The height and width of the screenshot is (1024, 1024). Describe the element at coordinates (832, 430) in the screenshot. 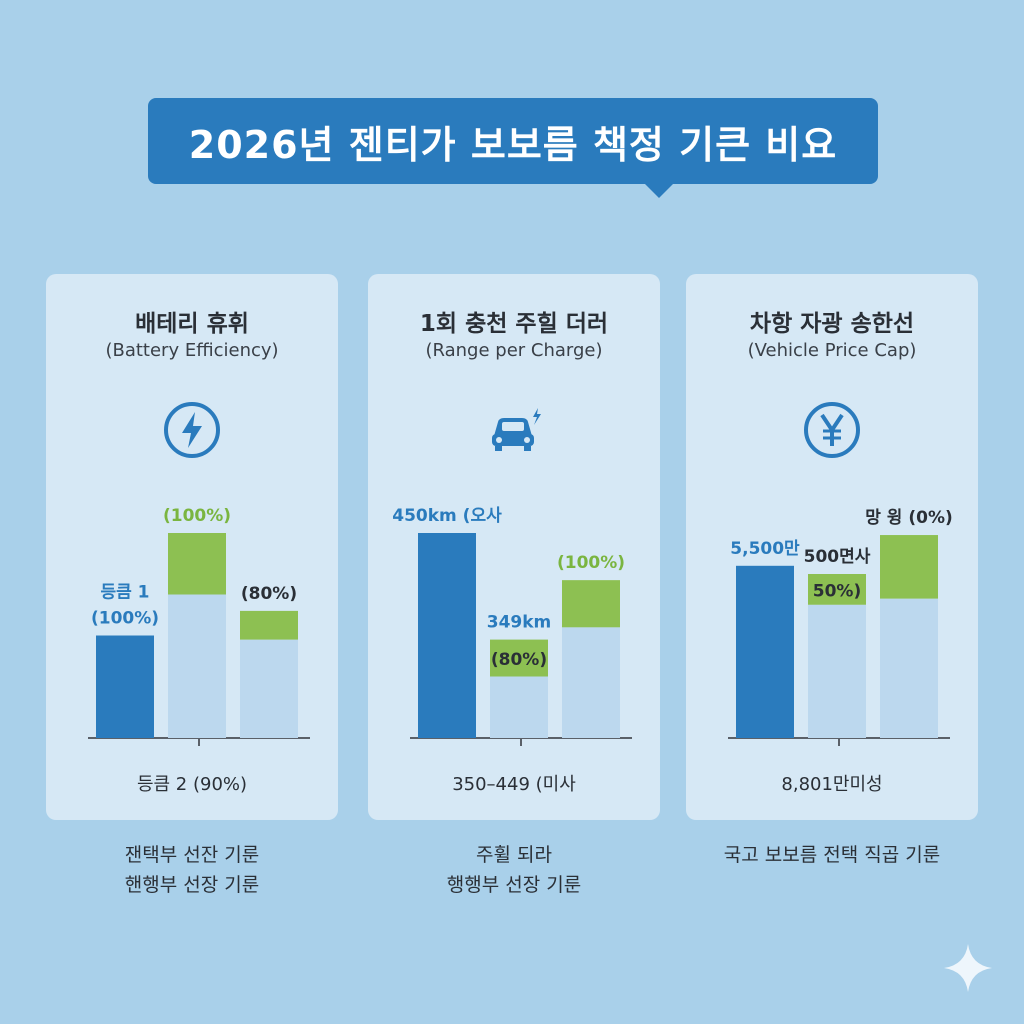

I see `yen-coin-icon` at that location.